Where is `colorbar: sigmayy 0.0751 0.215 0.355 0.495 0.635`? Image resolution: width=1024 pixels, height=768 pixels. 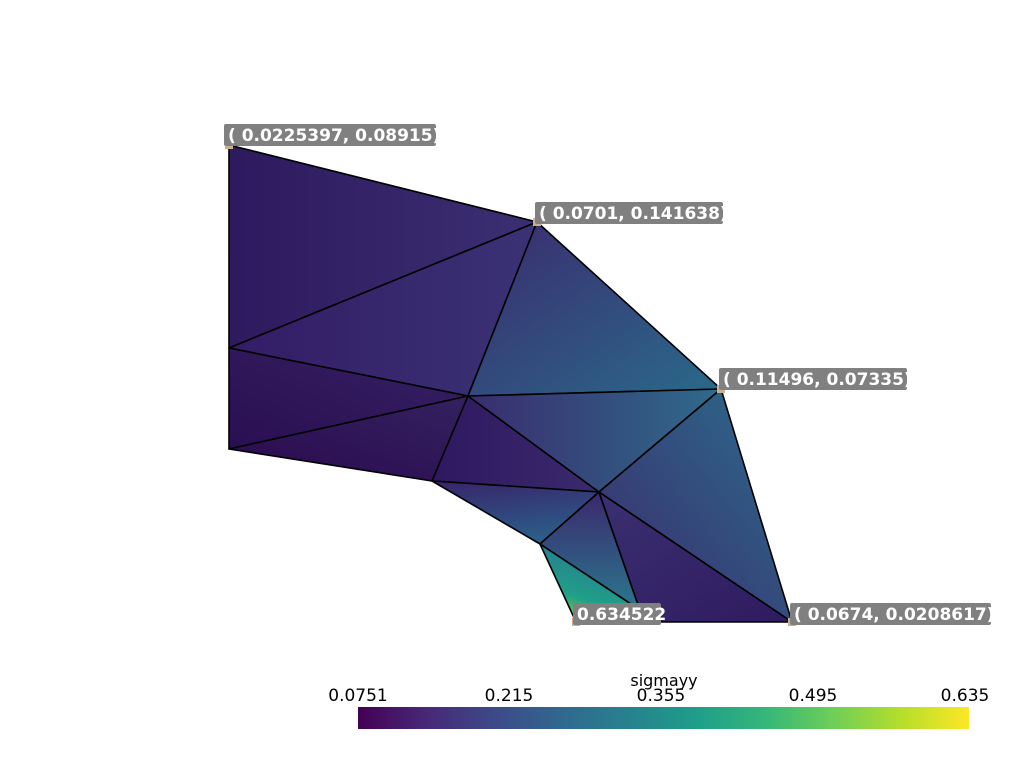
colorbar: sigmayy 0.0751 0.215 0.355 0.495 0.635 is located at coordinates (658, 700).